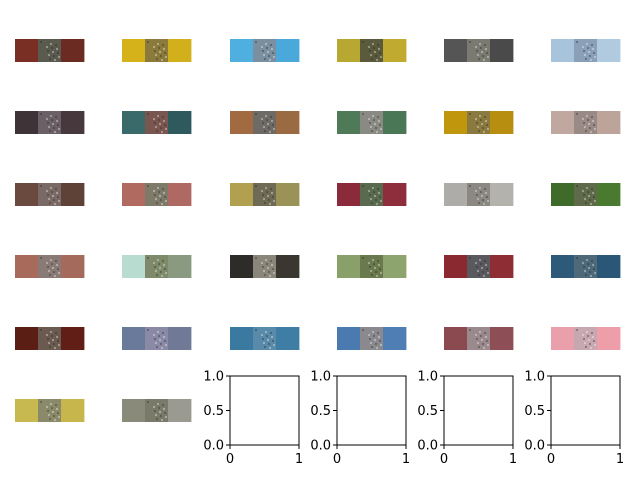 The width and height of the screenshot is (640, 480). Describe the element at coordinates (534, 411) in the screenshot. I see `y-tick-label: 0.5` at that location.